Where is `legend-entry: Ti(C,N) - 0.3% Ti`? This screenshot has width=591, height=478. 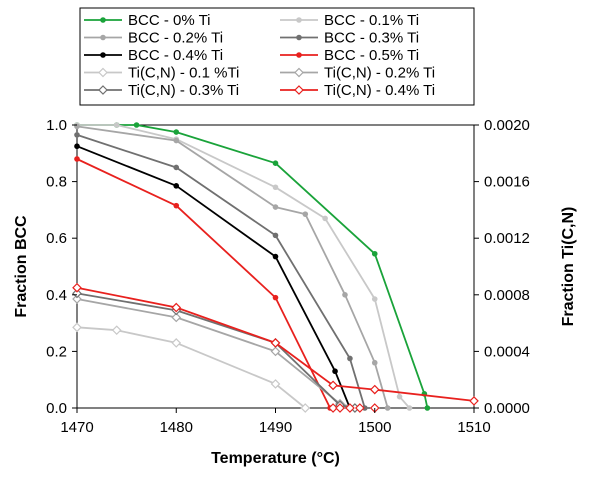 legend-entry: Ti(C,N) - 0.3% Ti is located at coordinates (161, 90).